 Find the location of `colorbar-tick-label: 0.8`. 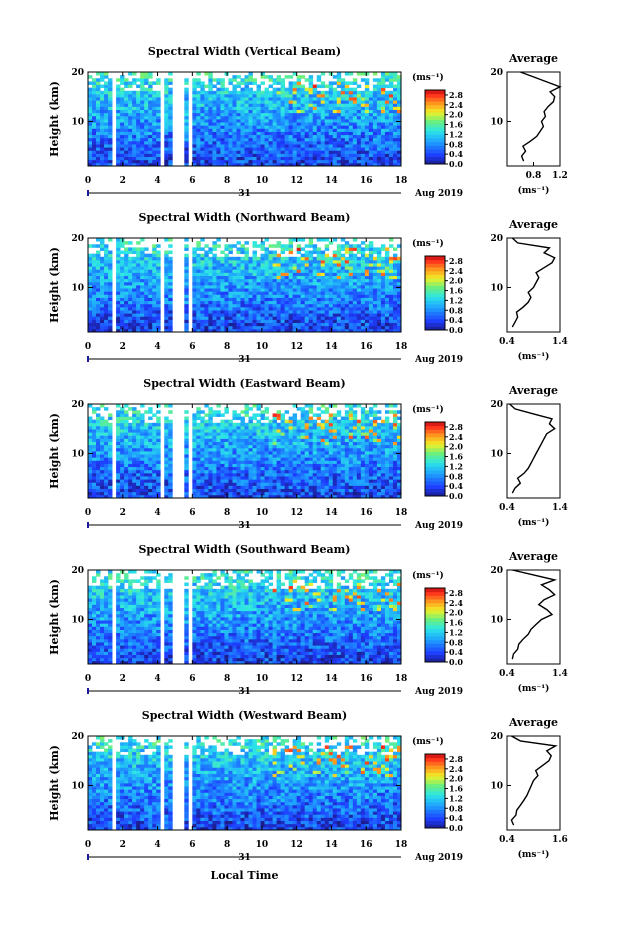

colorbar-tick-label: 0.8 is located at coordinates (456, 144).